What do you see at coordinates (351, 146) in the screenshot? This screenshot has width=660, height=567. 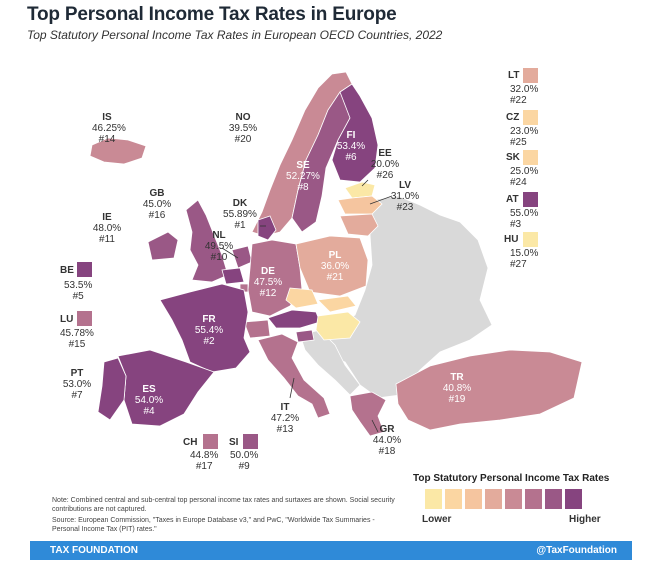 I see `label-fi: FI 53.4% #6` at bounding box center [351, 146].